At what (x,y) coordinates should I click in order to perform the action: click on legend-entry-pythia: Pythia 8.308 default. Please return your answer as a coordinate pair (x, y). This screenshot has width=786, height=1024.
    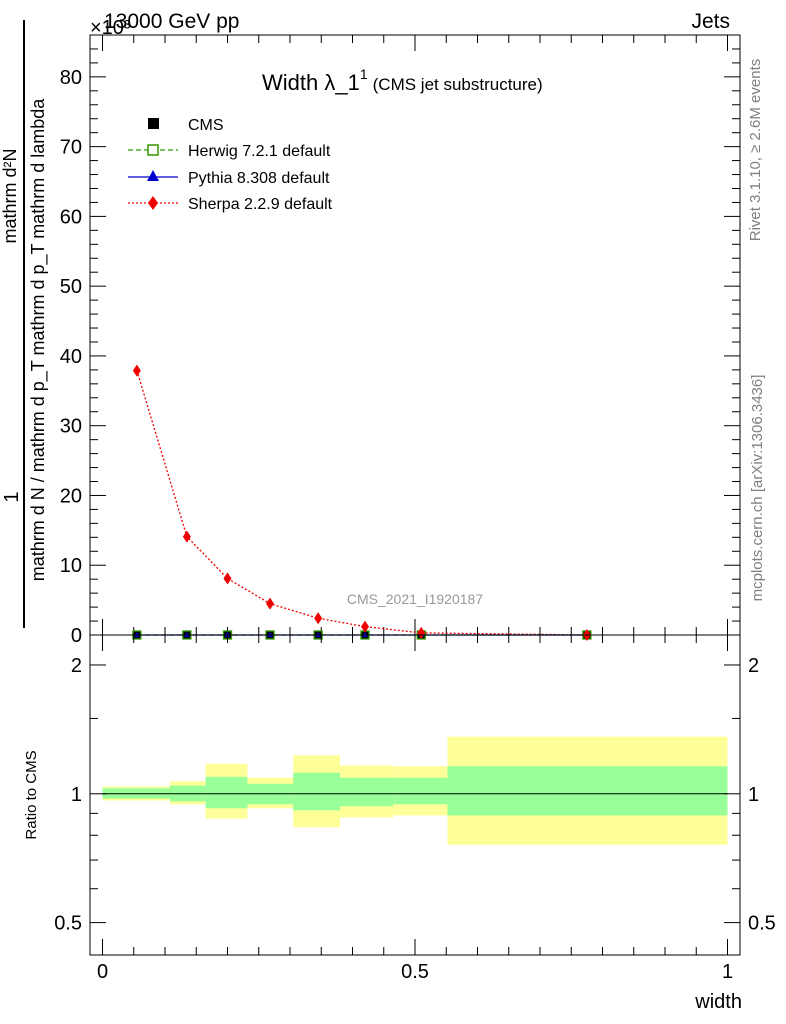
    Looking at the image, I should click on (229, 178).